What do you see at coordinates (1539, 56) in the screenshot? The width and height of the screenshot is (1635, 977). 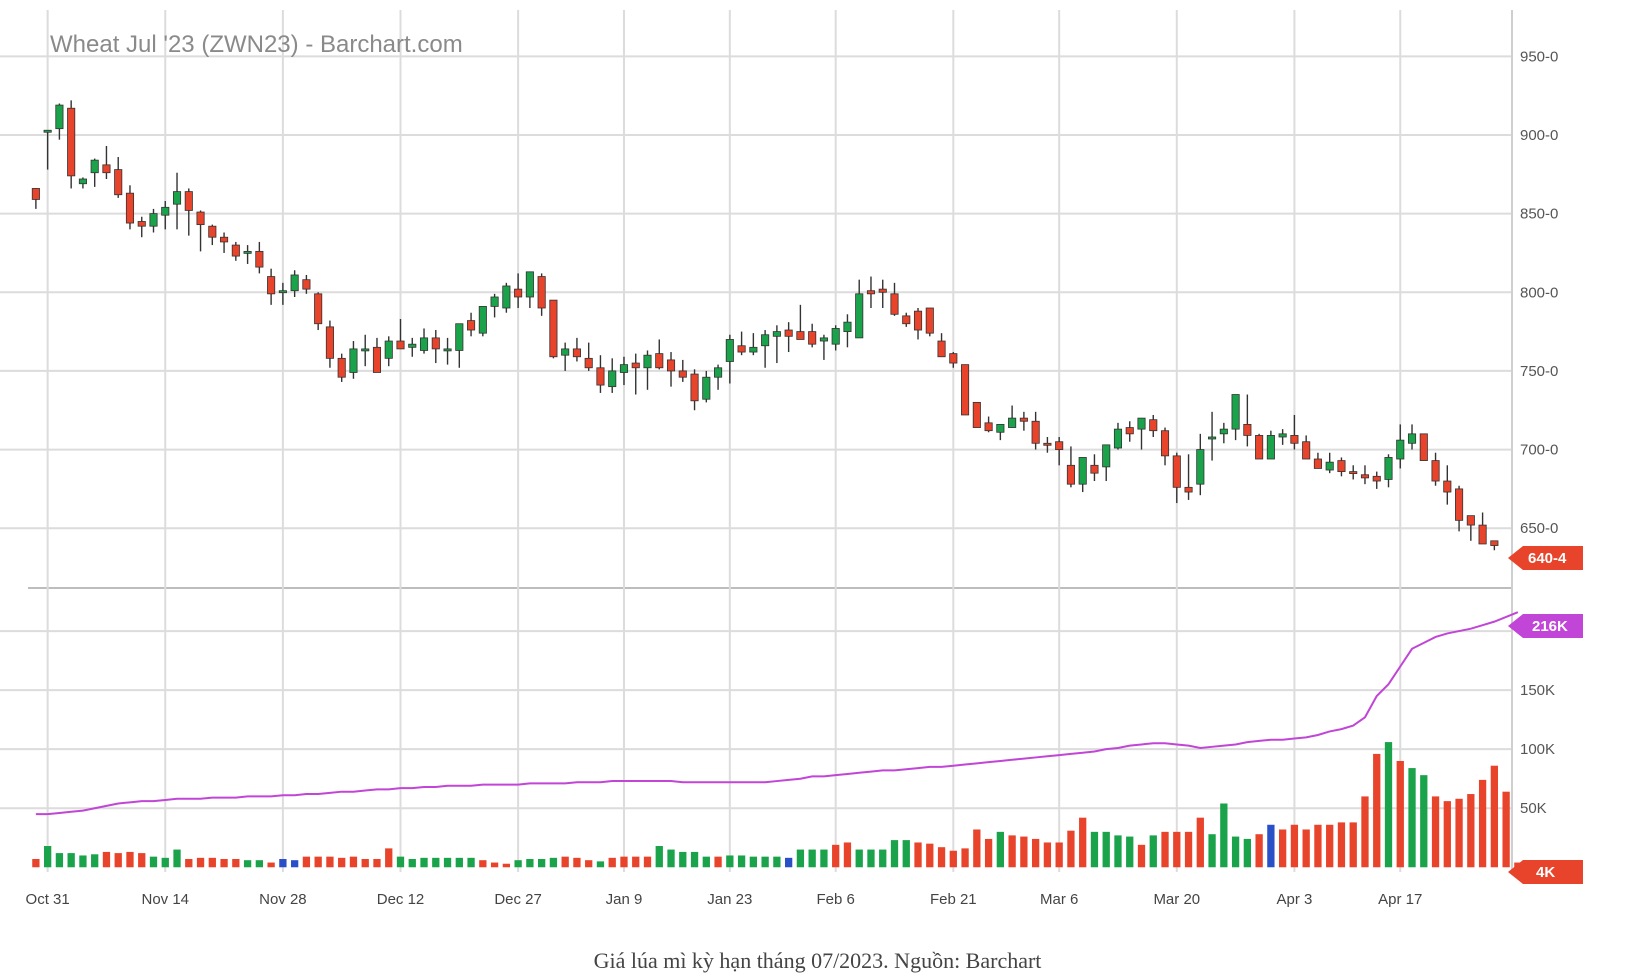 I see `price-tick-label: 950-0` at bounding box center [1539, 56].